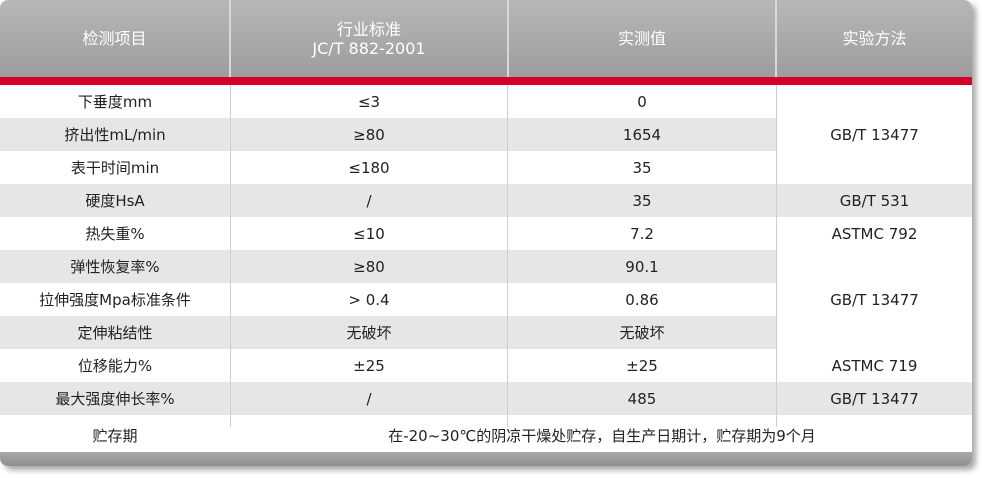 The width and height of the screenshot is (982, 478). I want to click on standard-cell: ≤10, so click(369, 233).